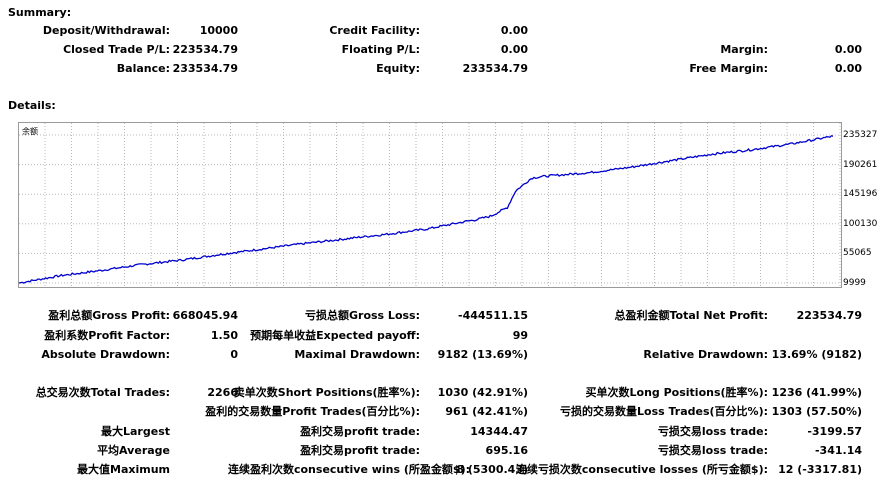 Image resolution: width=880 pixels, height=480 pixels. Describe the element at coordinates (106, 30) in the screenshot. I see `deposit-label: Deposit/Withdrawal:` at that location.